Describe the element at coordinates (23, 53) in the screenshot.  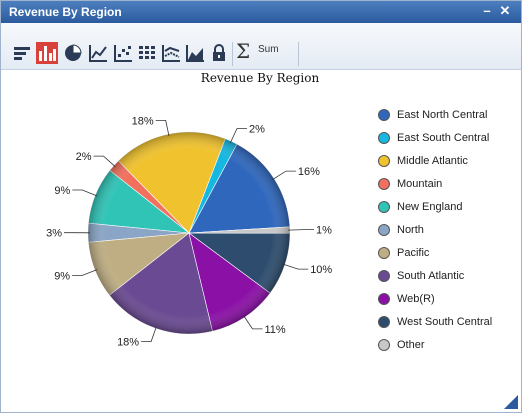
I see `sort-icon` at that location.